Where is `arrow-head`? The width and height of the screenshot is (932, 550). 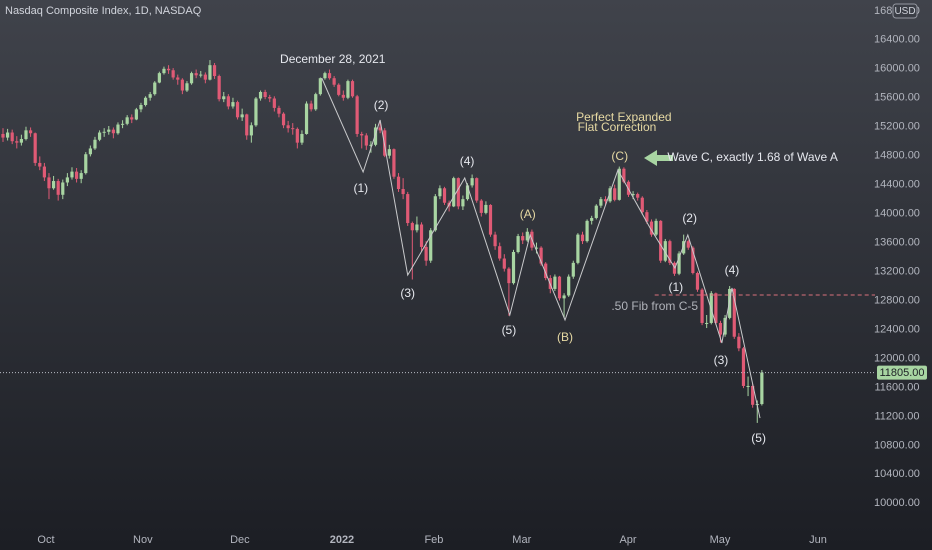
arrow-head is located at coordinates (650, 158).